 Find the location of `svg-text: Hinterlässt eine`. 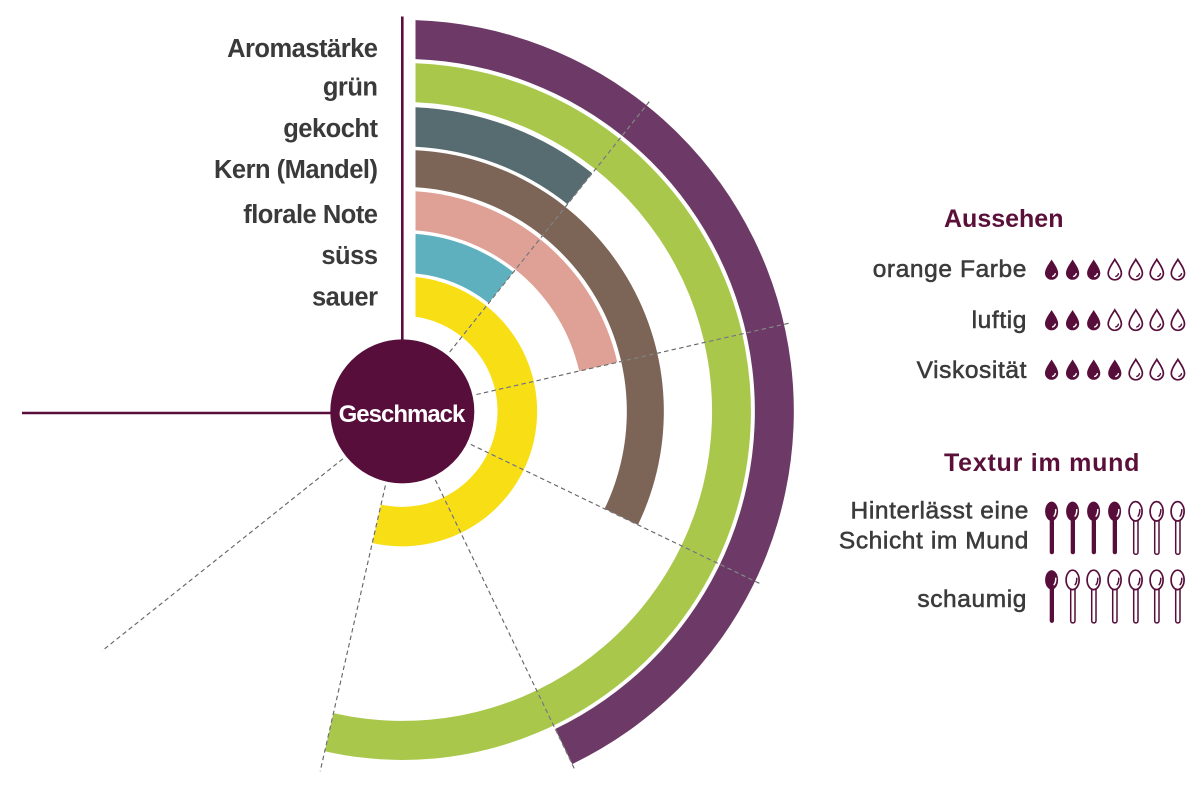

svg-text: Hinterlässt eine is located at coordinates (940, 511).